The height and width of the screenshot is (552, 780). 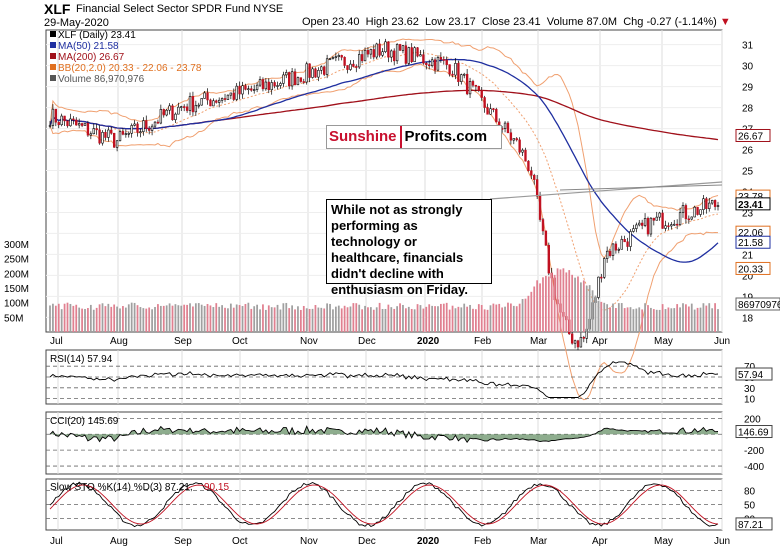 What do you see at coordinates (53, 56) in the screenshot?
I see `legend-swatch` at bounding box center [53, 56].